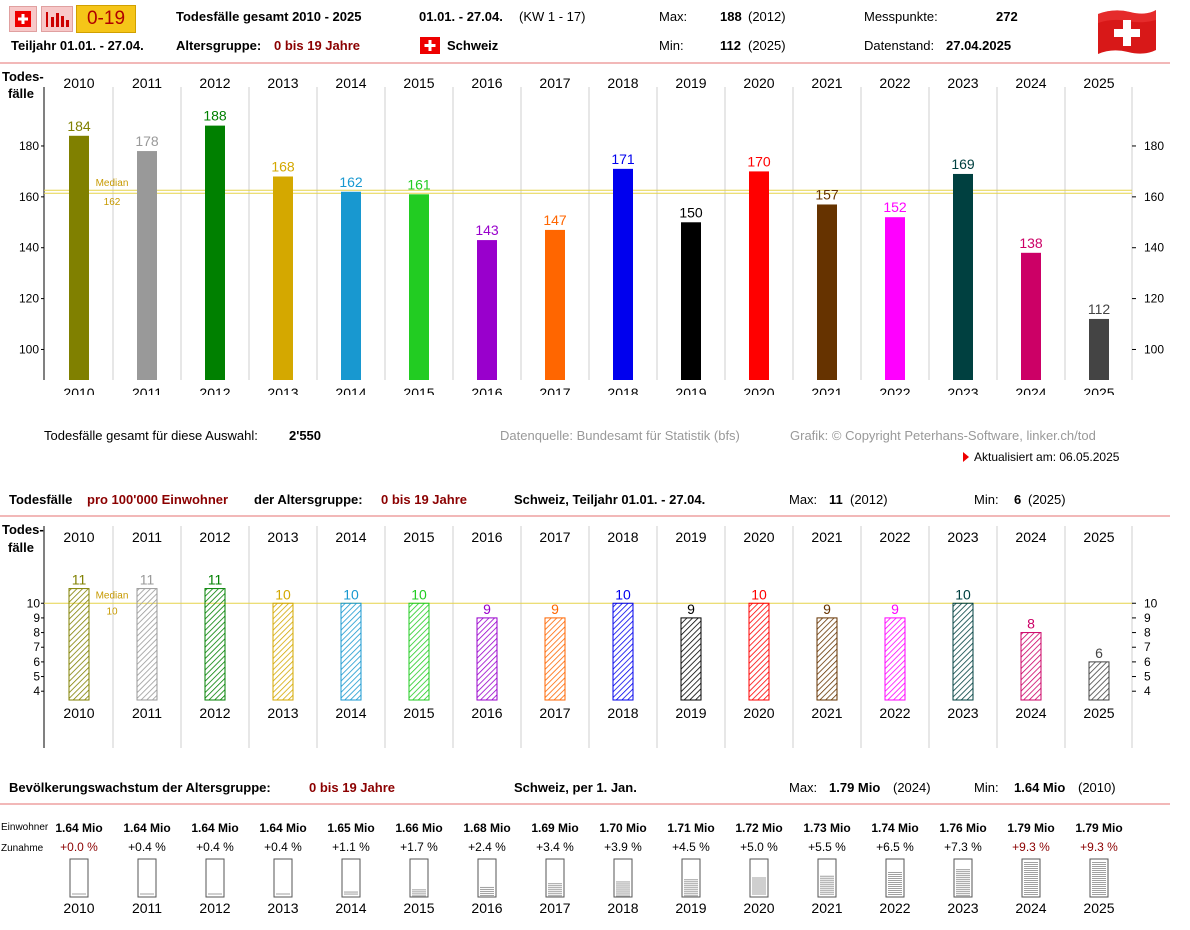  I want to click on x-tick-label-top: 2013, so click(282, 83).